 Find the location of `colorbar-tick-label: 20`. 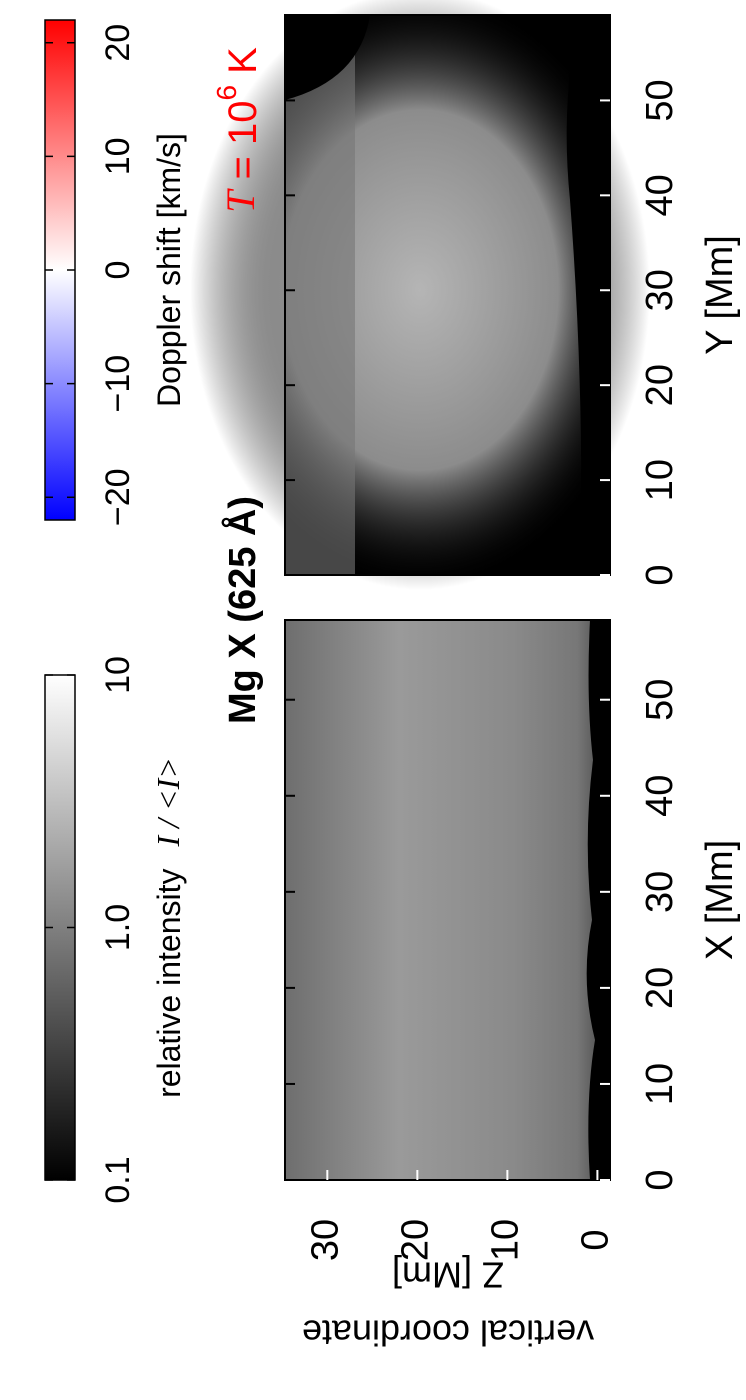

colorbar-tick-label: 20 is located at coordinates (118, 43).